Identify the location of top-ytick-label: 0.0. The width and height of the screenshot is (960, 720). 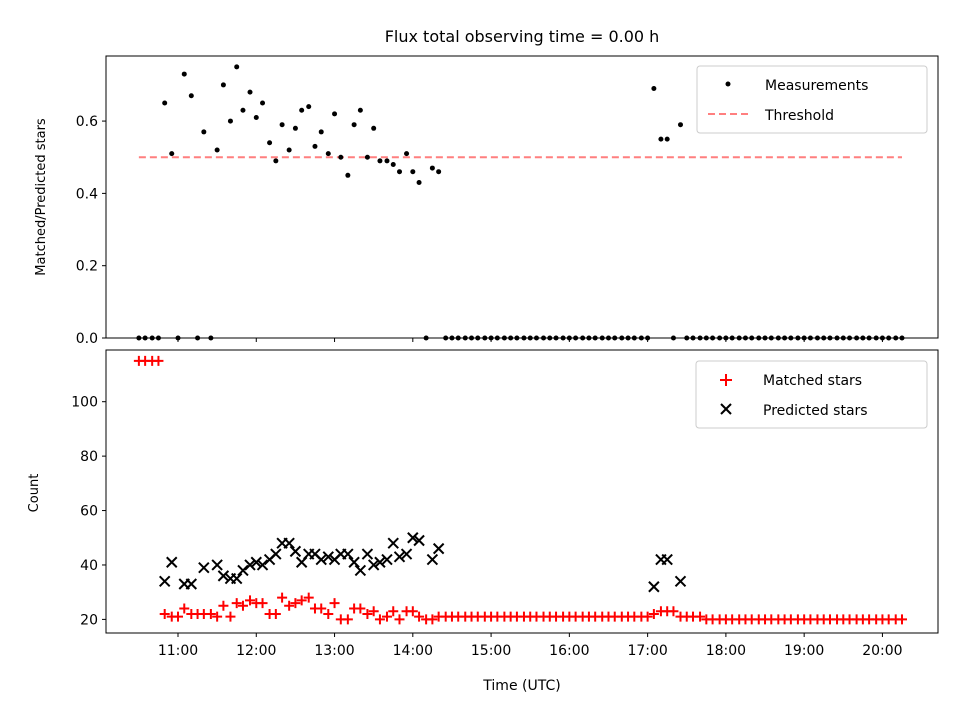
(87, 339).